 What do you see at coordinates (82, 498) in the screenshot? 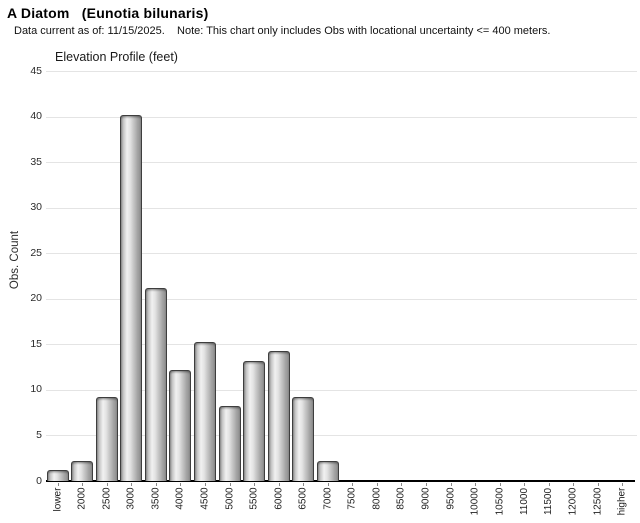
I see `x-axis-tick-label-2000: 2000` at bounding box center [82, 498].